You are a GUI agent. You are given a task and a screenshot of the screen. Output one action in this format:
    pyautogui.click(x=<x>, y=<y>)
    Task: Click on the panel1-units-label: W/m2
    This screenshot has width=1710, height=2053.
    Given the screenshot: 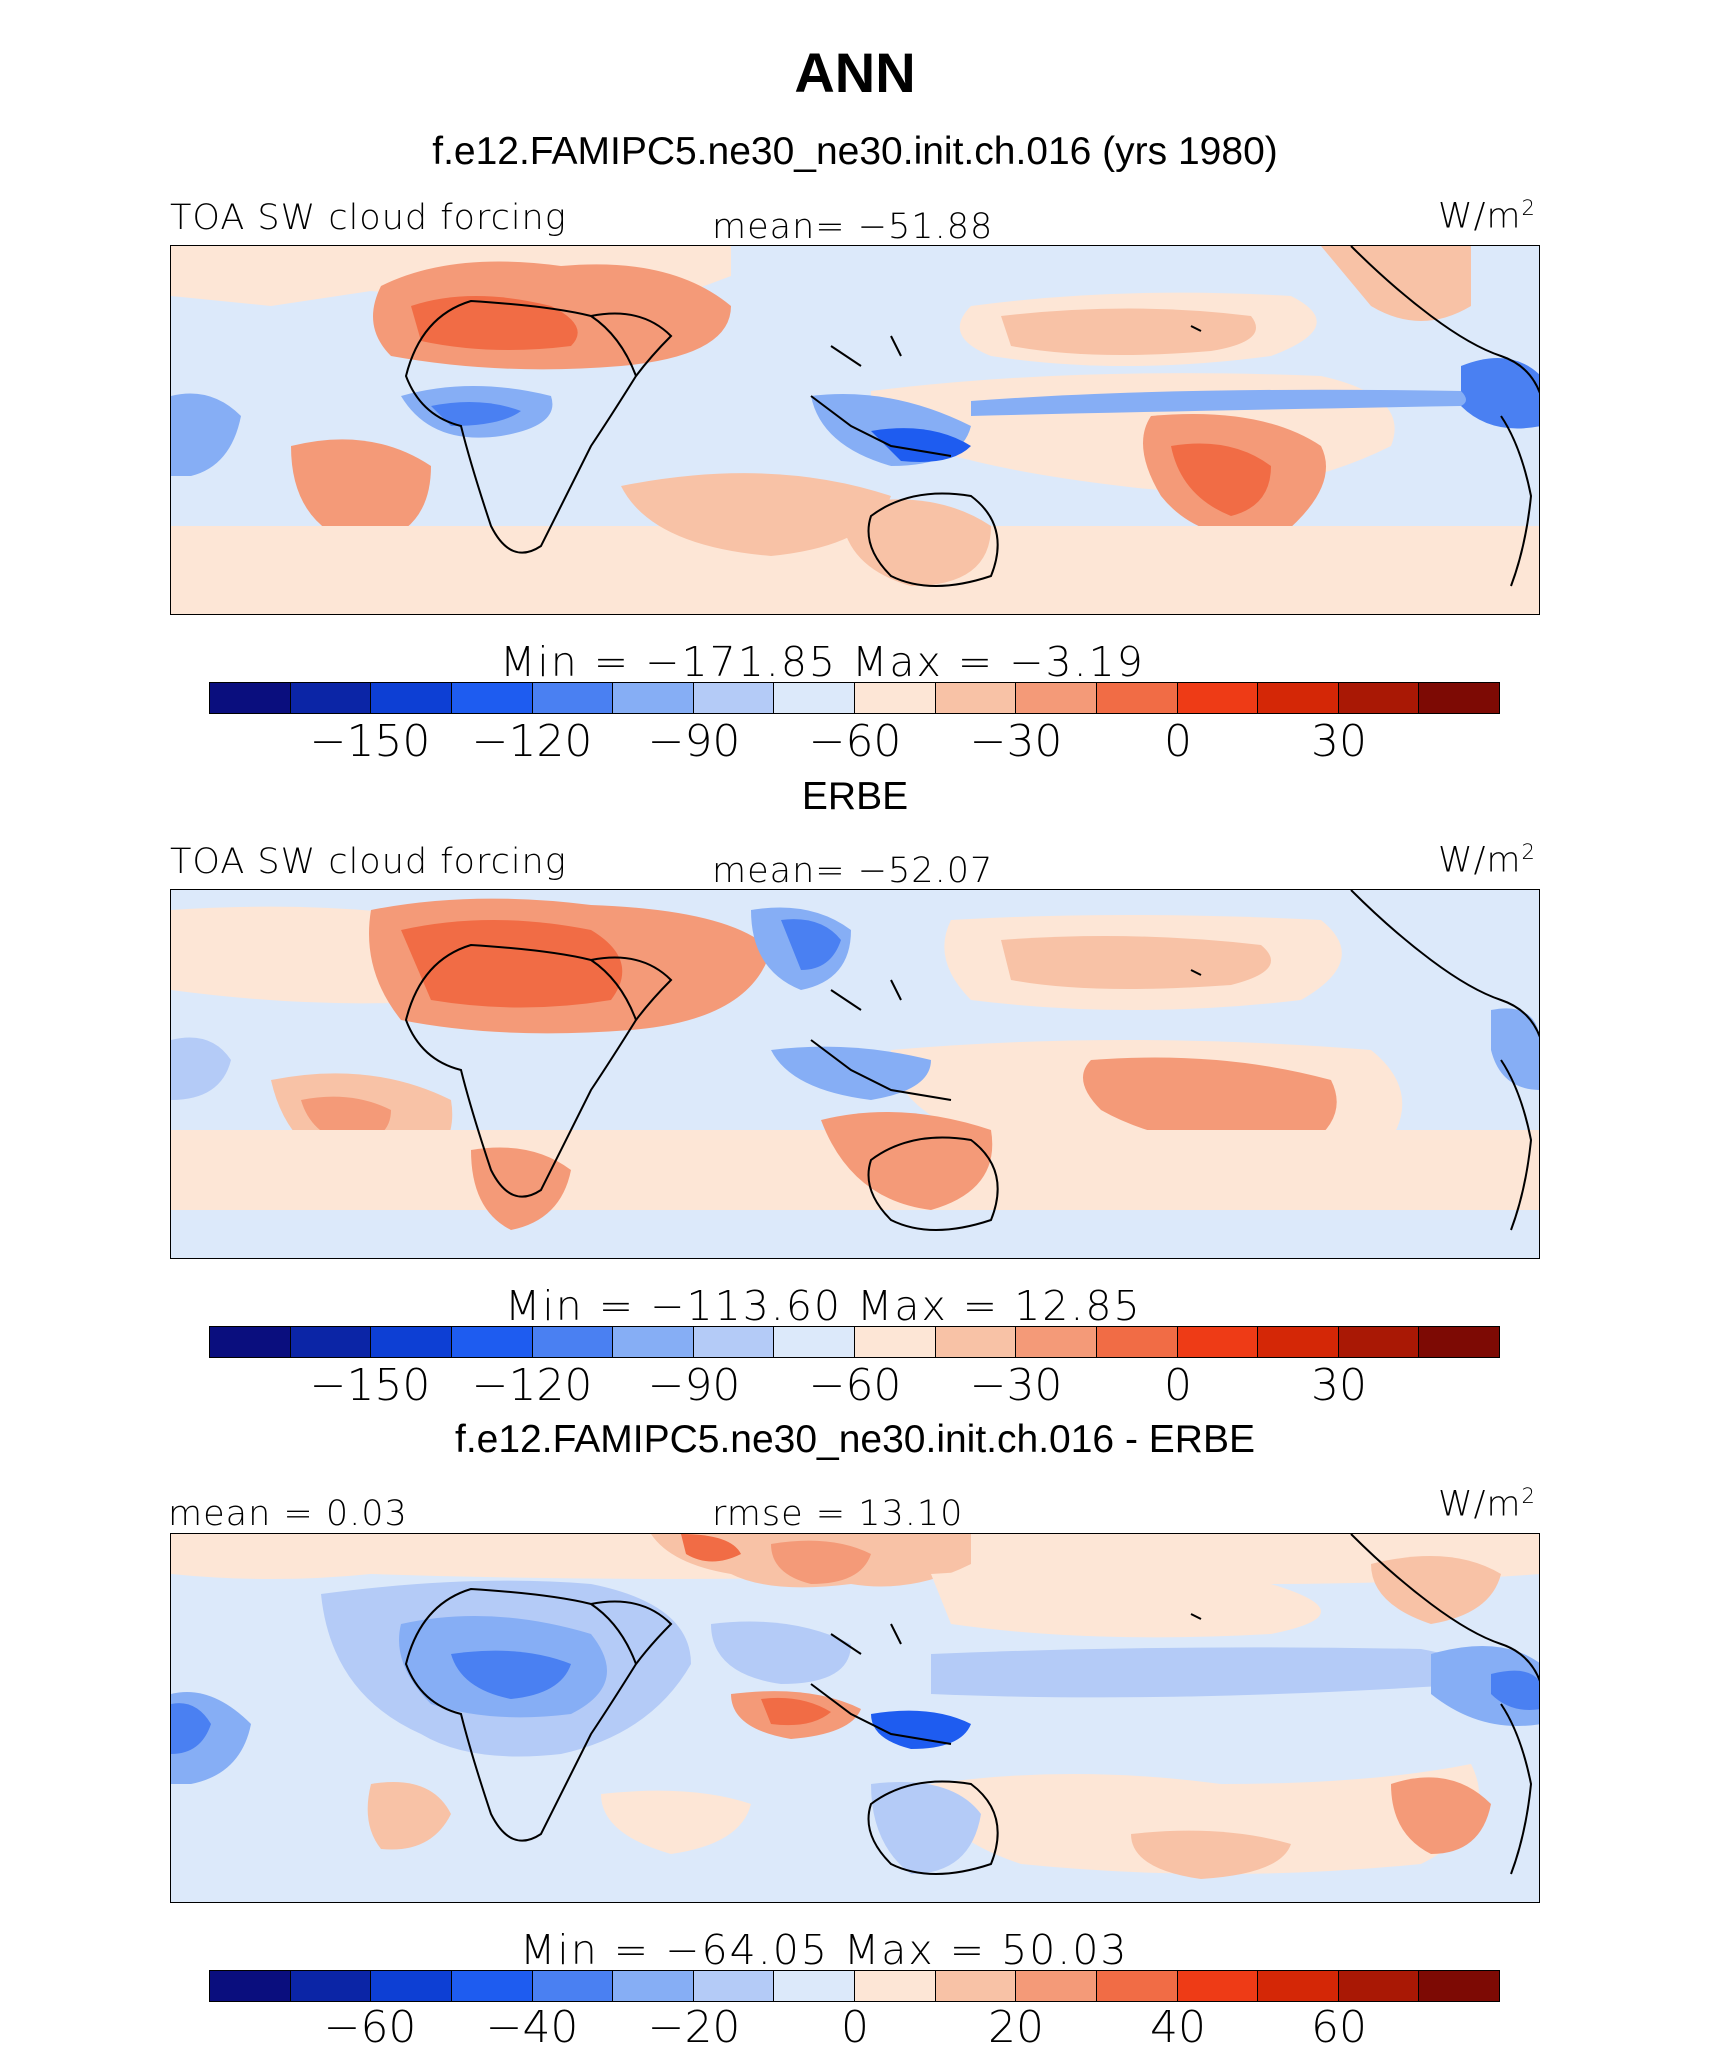 What is the action you would take?
    pyautogui.click(x=1487, y=216)
    